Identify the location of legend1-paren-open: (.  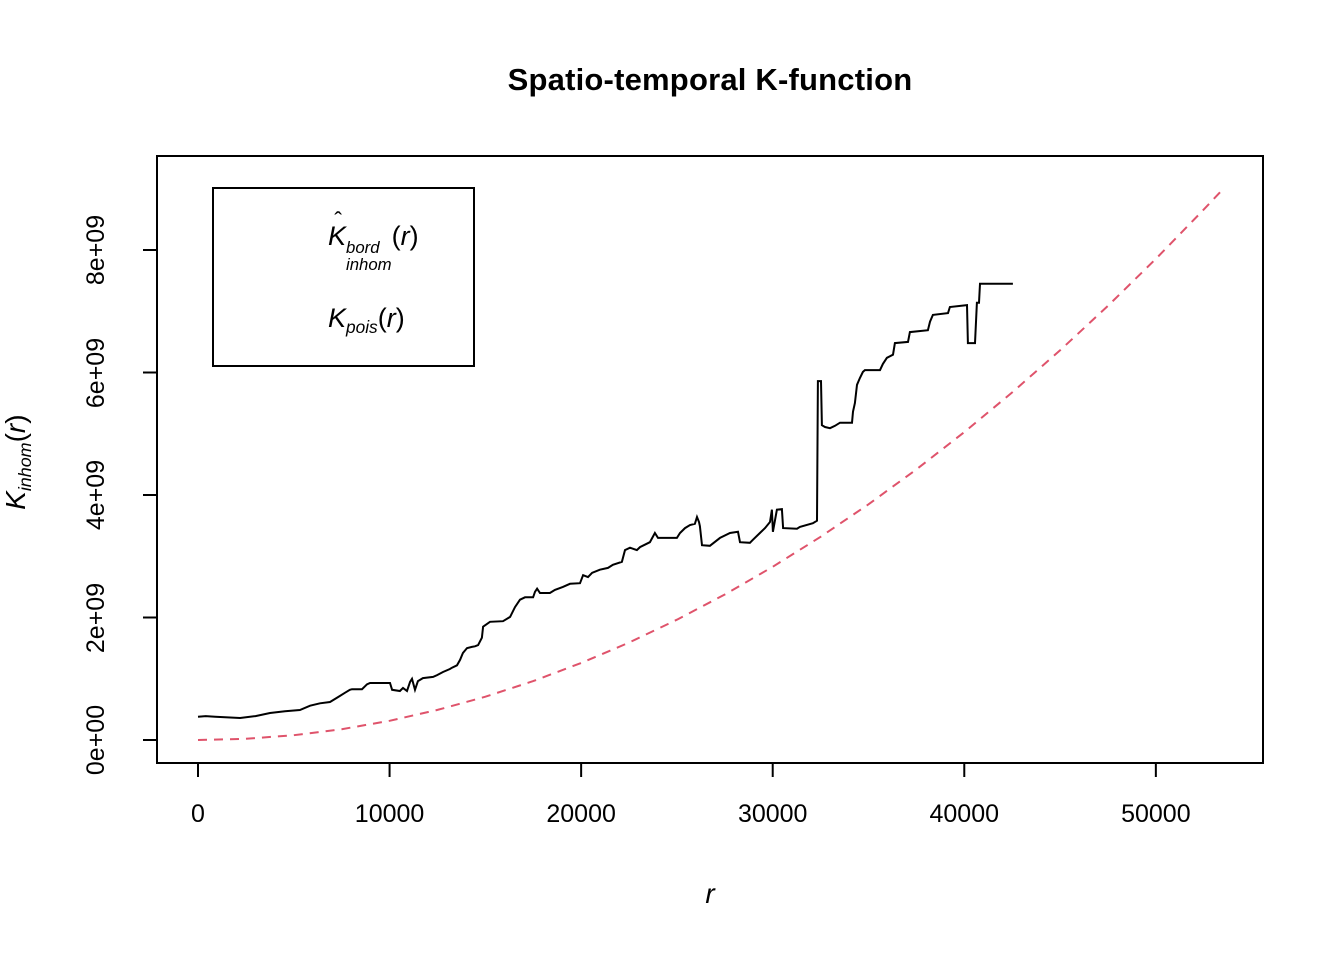
(396, 236).